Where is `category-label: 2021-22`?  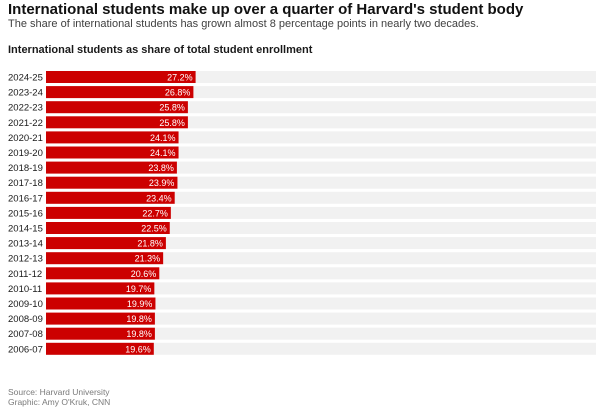
category-label: 2021-22 is located at coordinates (25, 123).